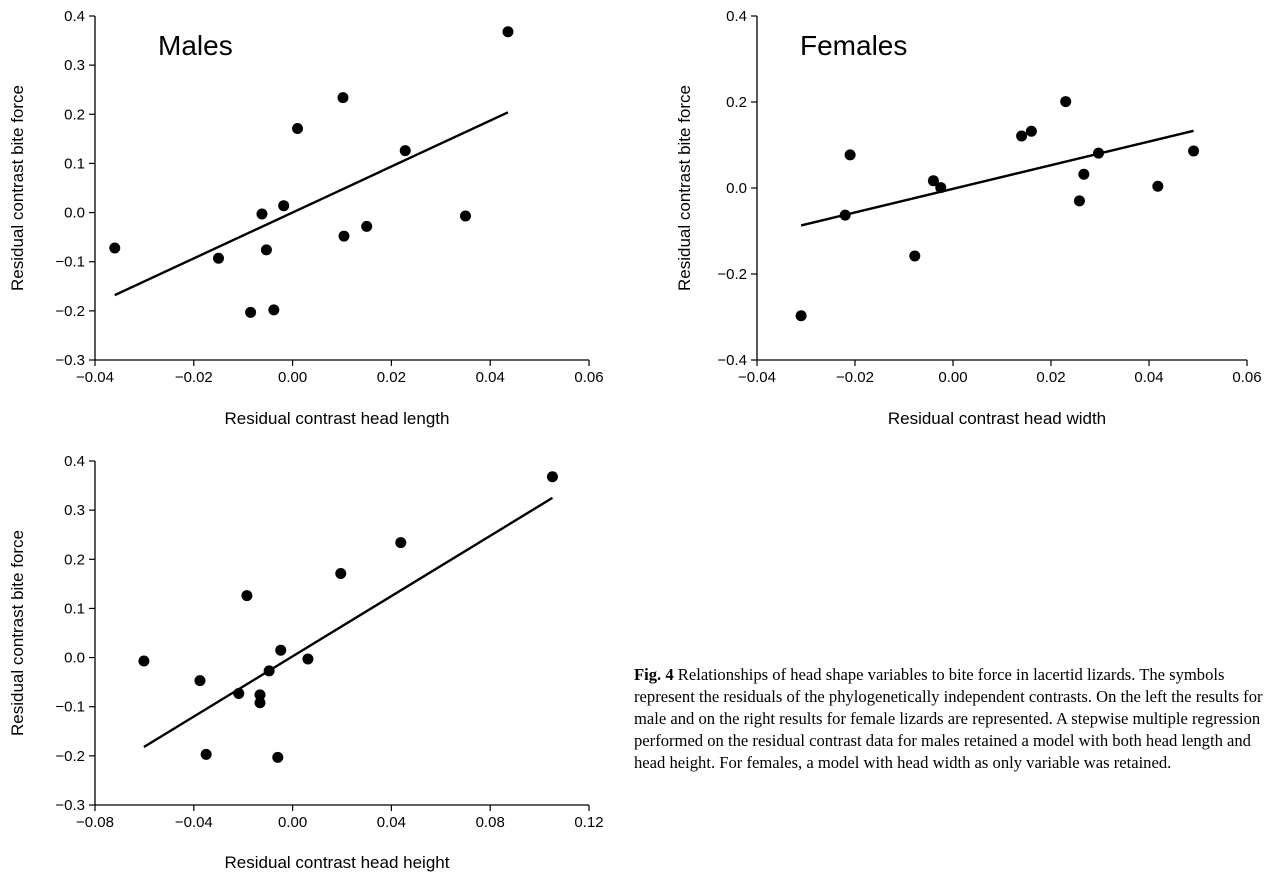 The image size is (1276, 873). Describe the element at coordinates (654, 674) in the screenshot. I see `caption-label: Fig. 4` at that location.